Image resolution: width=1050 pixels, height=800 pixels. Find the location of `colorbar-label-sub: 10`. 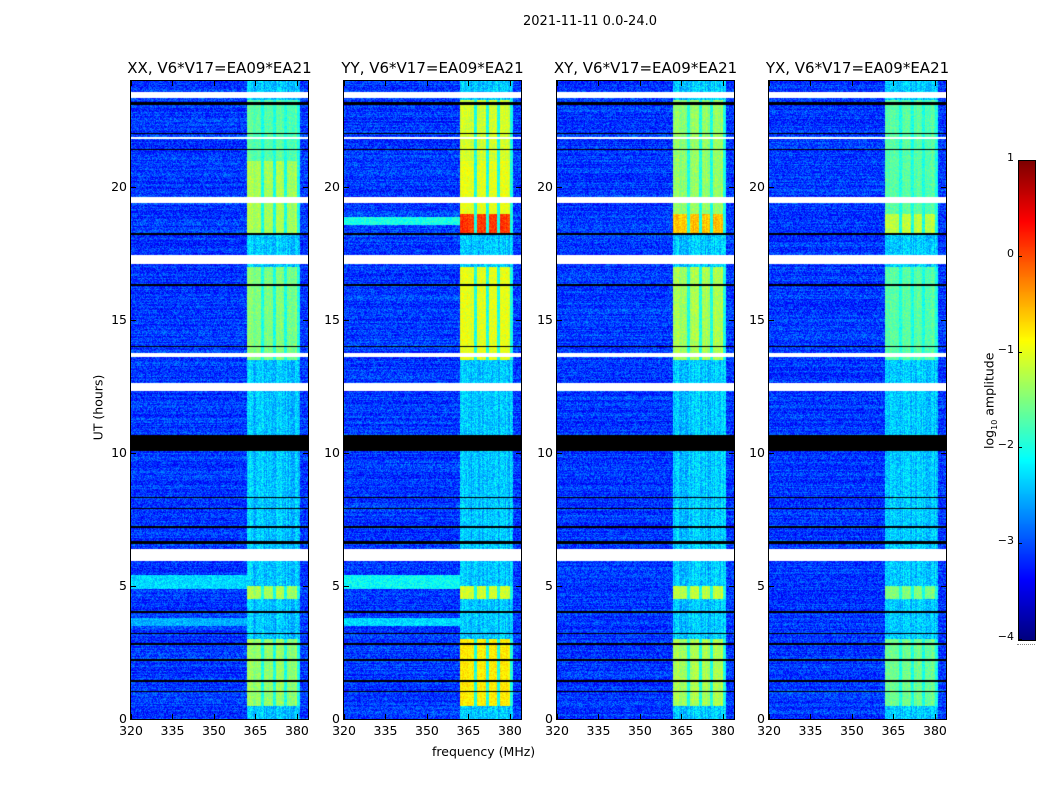

colorbar-label-sub: 10 is located at coordinates (994, 424).